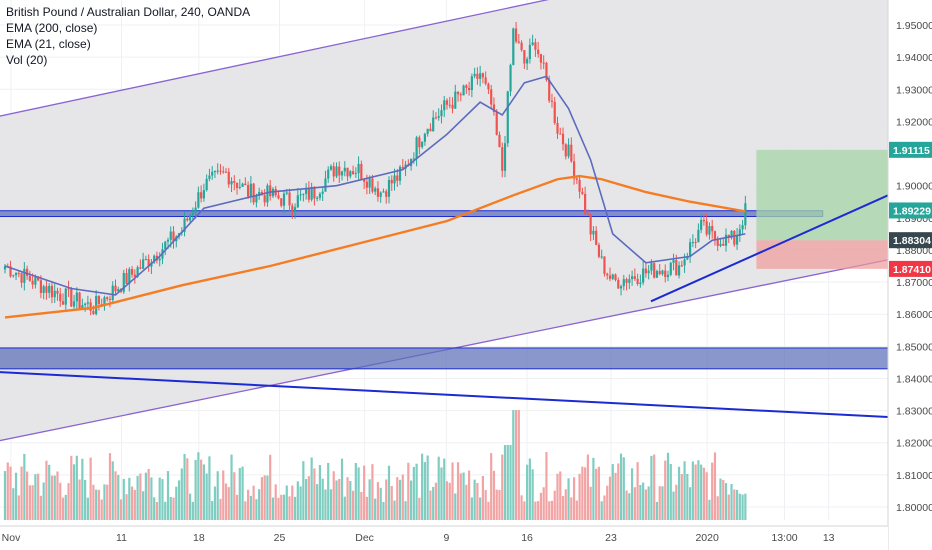 The width and height of the screenshot is (932, 550). Describe the element at coordinates (914, 122) in the screenshot. I see `price-tick-label: 1.92000` at that location.